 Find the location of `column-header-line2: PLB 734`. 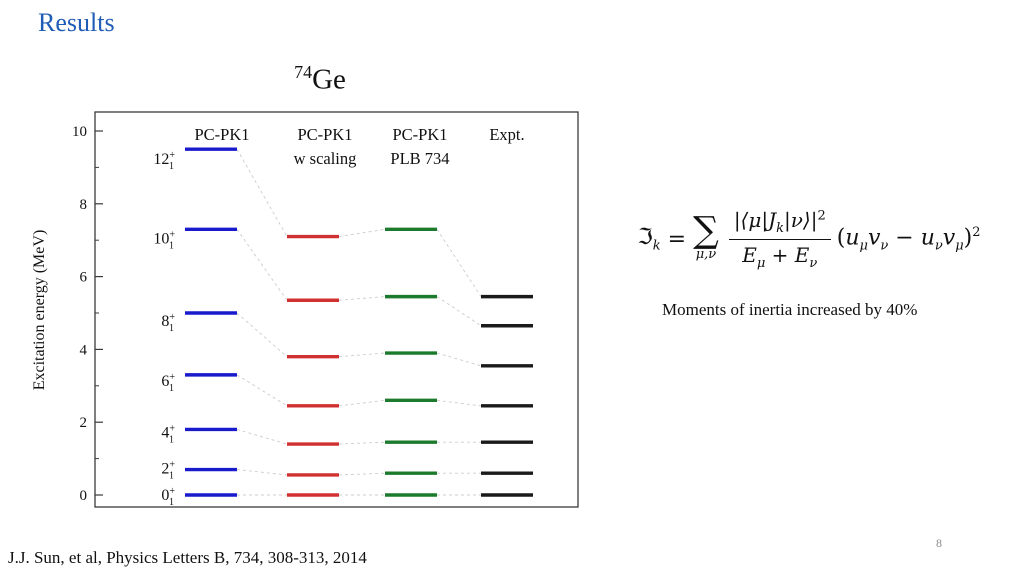

column-header-line2: PLB 734 is located at coordinates (419, 158).